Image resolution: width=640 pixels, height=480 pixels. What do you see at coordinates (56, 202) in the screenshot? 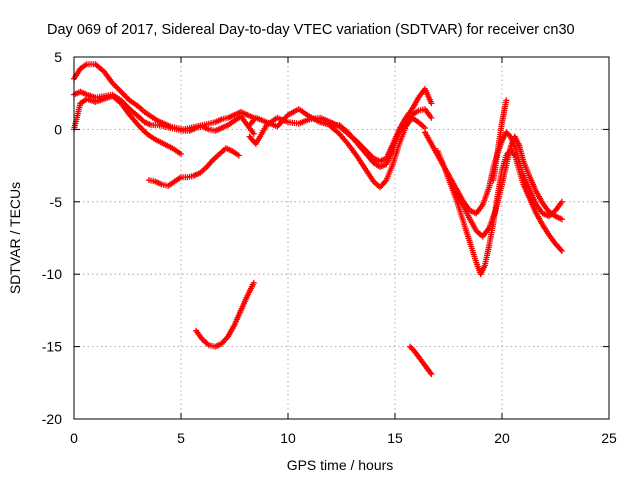
I see `y-tick-label: -5` at bounding box center [56, 202].